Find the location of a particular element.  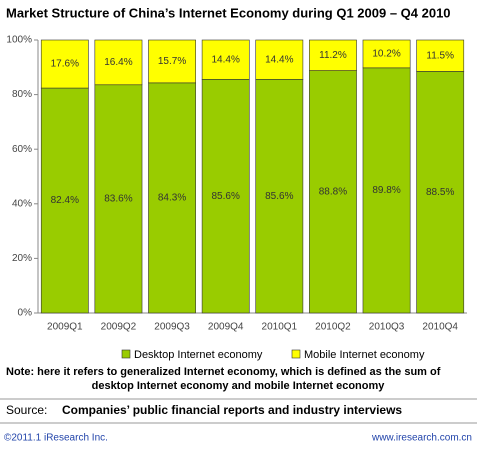

x-tick-label: 2009Q3 is located at coordinates (172, 327).